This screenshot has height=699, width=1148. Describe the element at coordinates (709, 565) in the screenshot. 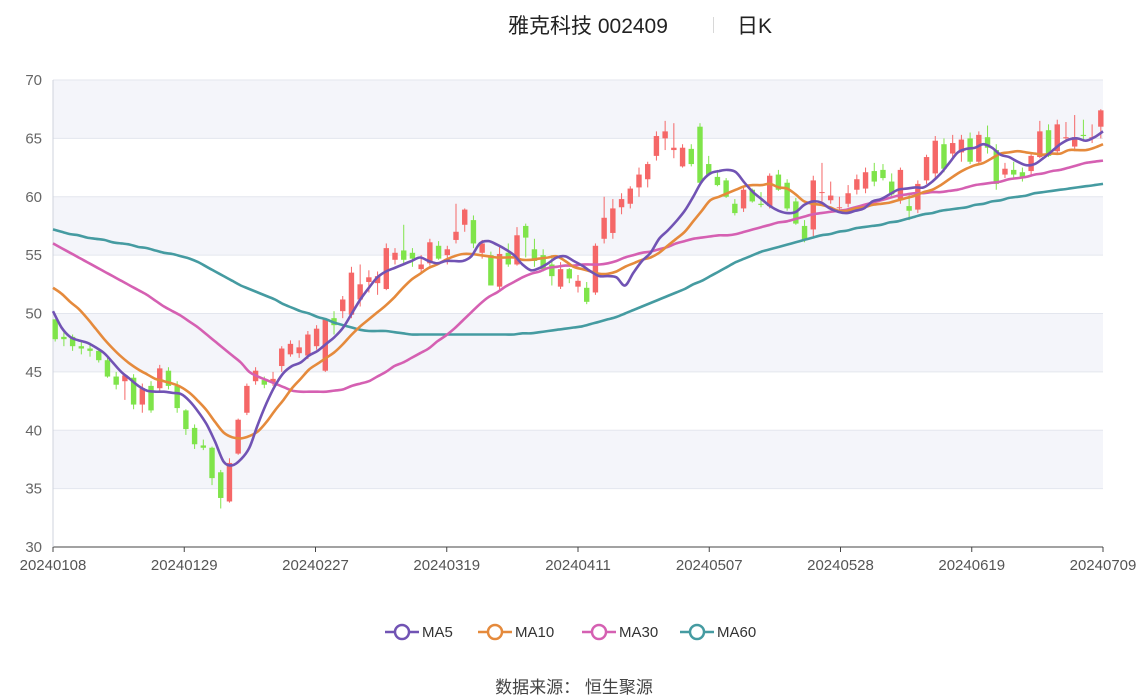

I see `x-tick-label: 20240507` at that location.